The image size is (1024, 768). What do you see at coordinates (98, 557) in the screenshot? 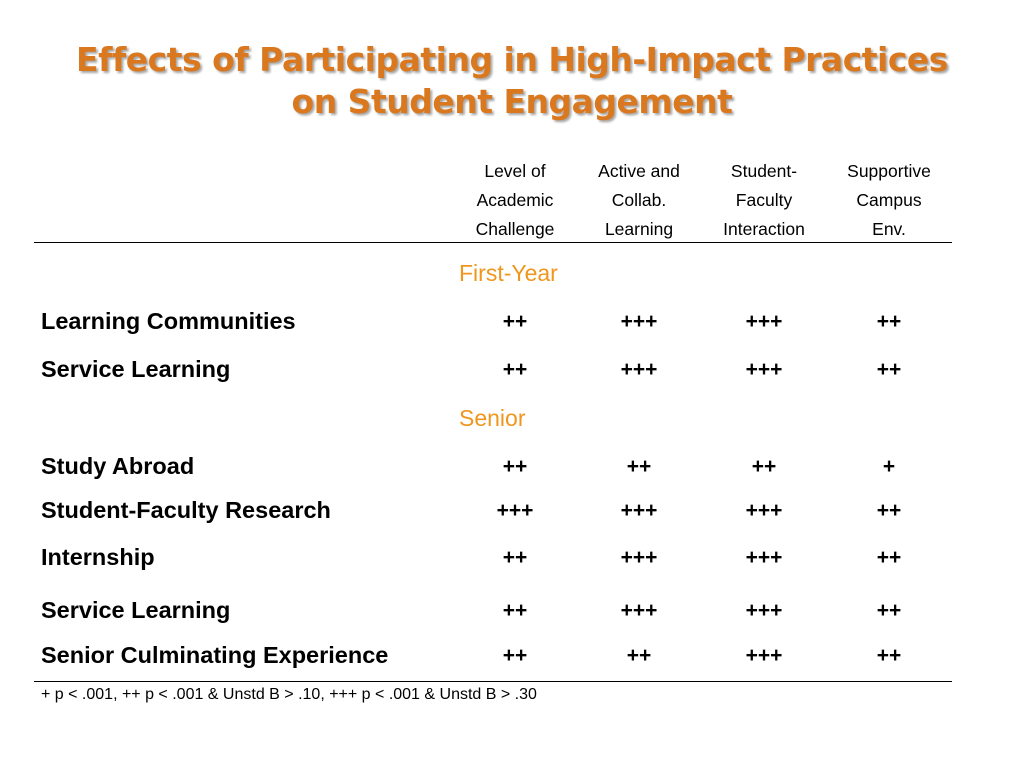
I see `row-label: Internship` at bounding box center [98, 557].